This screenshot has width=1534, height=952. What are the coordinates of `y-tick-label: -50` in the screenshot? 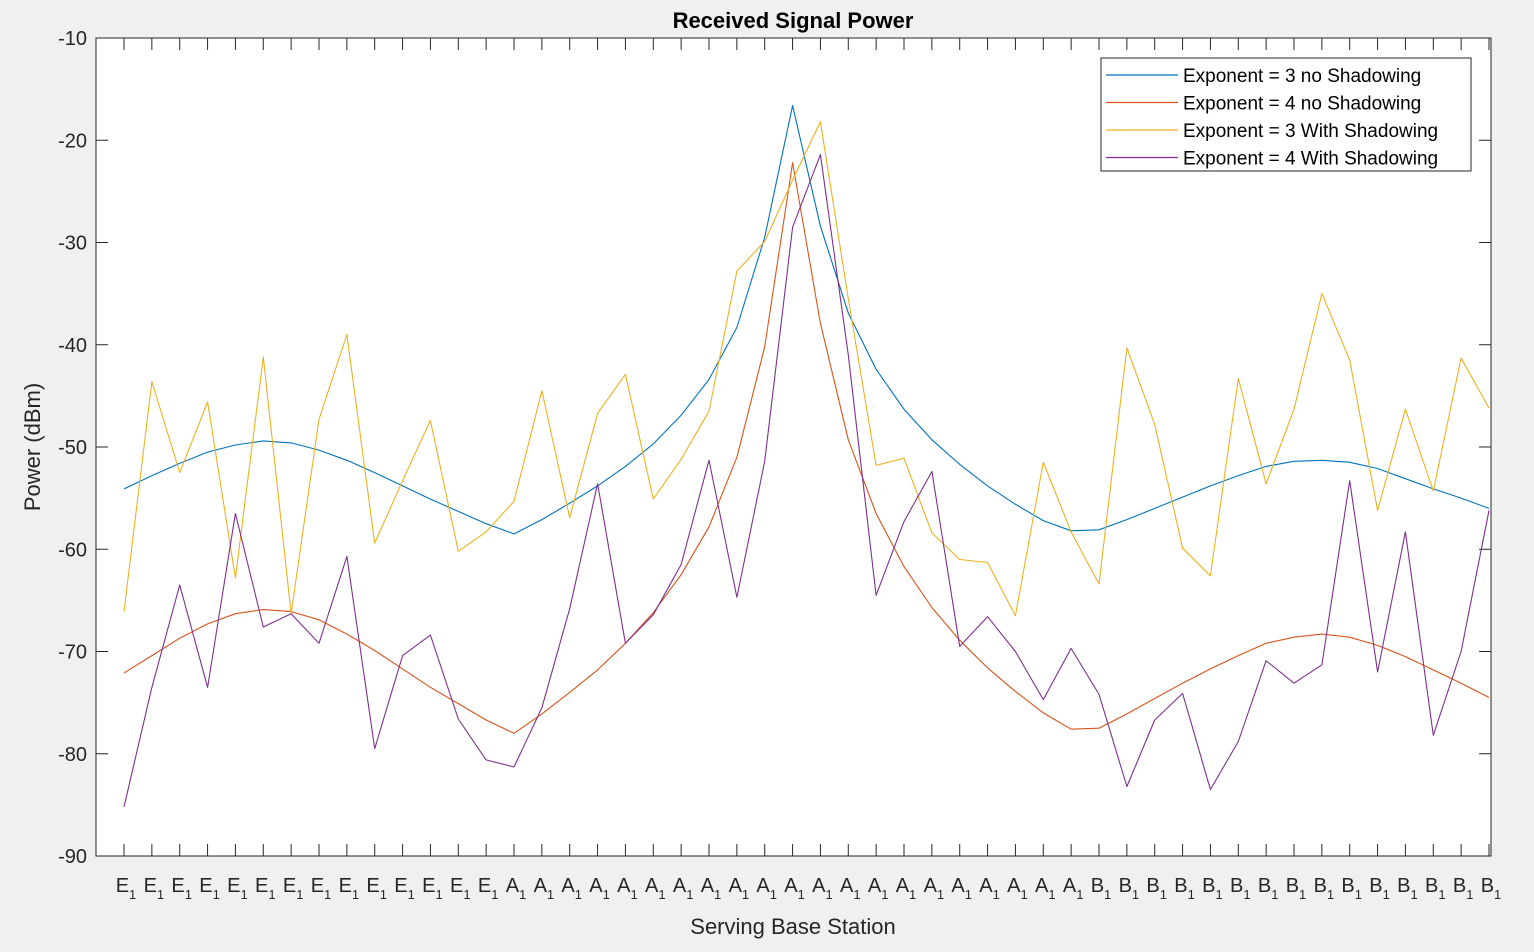 It's located at (72, 448).